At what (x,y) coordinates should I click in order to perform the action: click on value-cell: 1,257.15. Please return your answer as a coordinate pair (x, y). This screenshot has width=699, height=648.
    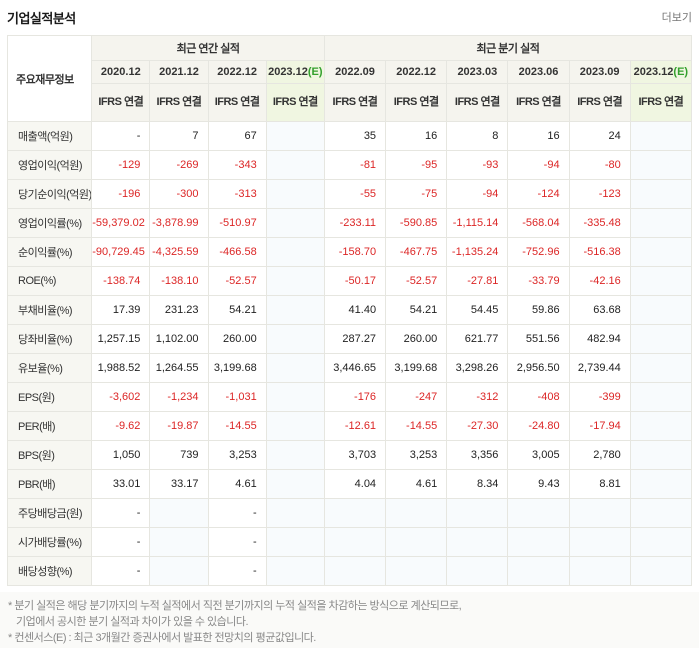
    Looking at the image, I should click on (121, 339).